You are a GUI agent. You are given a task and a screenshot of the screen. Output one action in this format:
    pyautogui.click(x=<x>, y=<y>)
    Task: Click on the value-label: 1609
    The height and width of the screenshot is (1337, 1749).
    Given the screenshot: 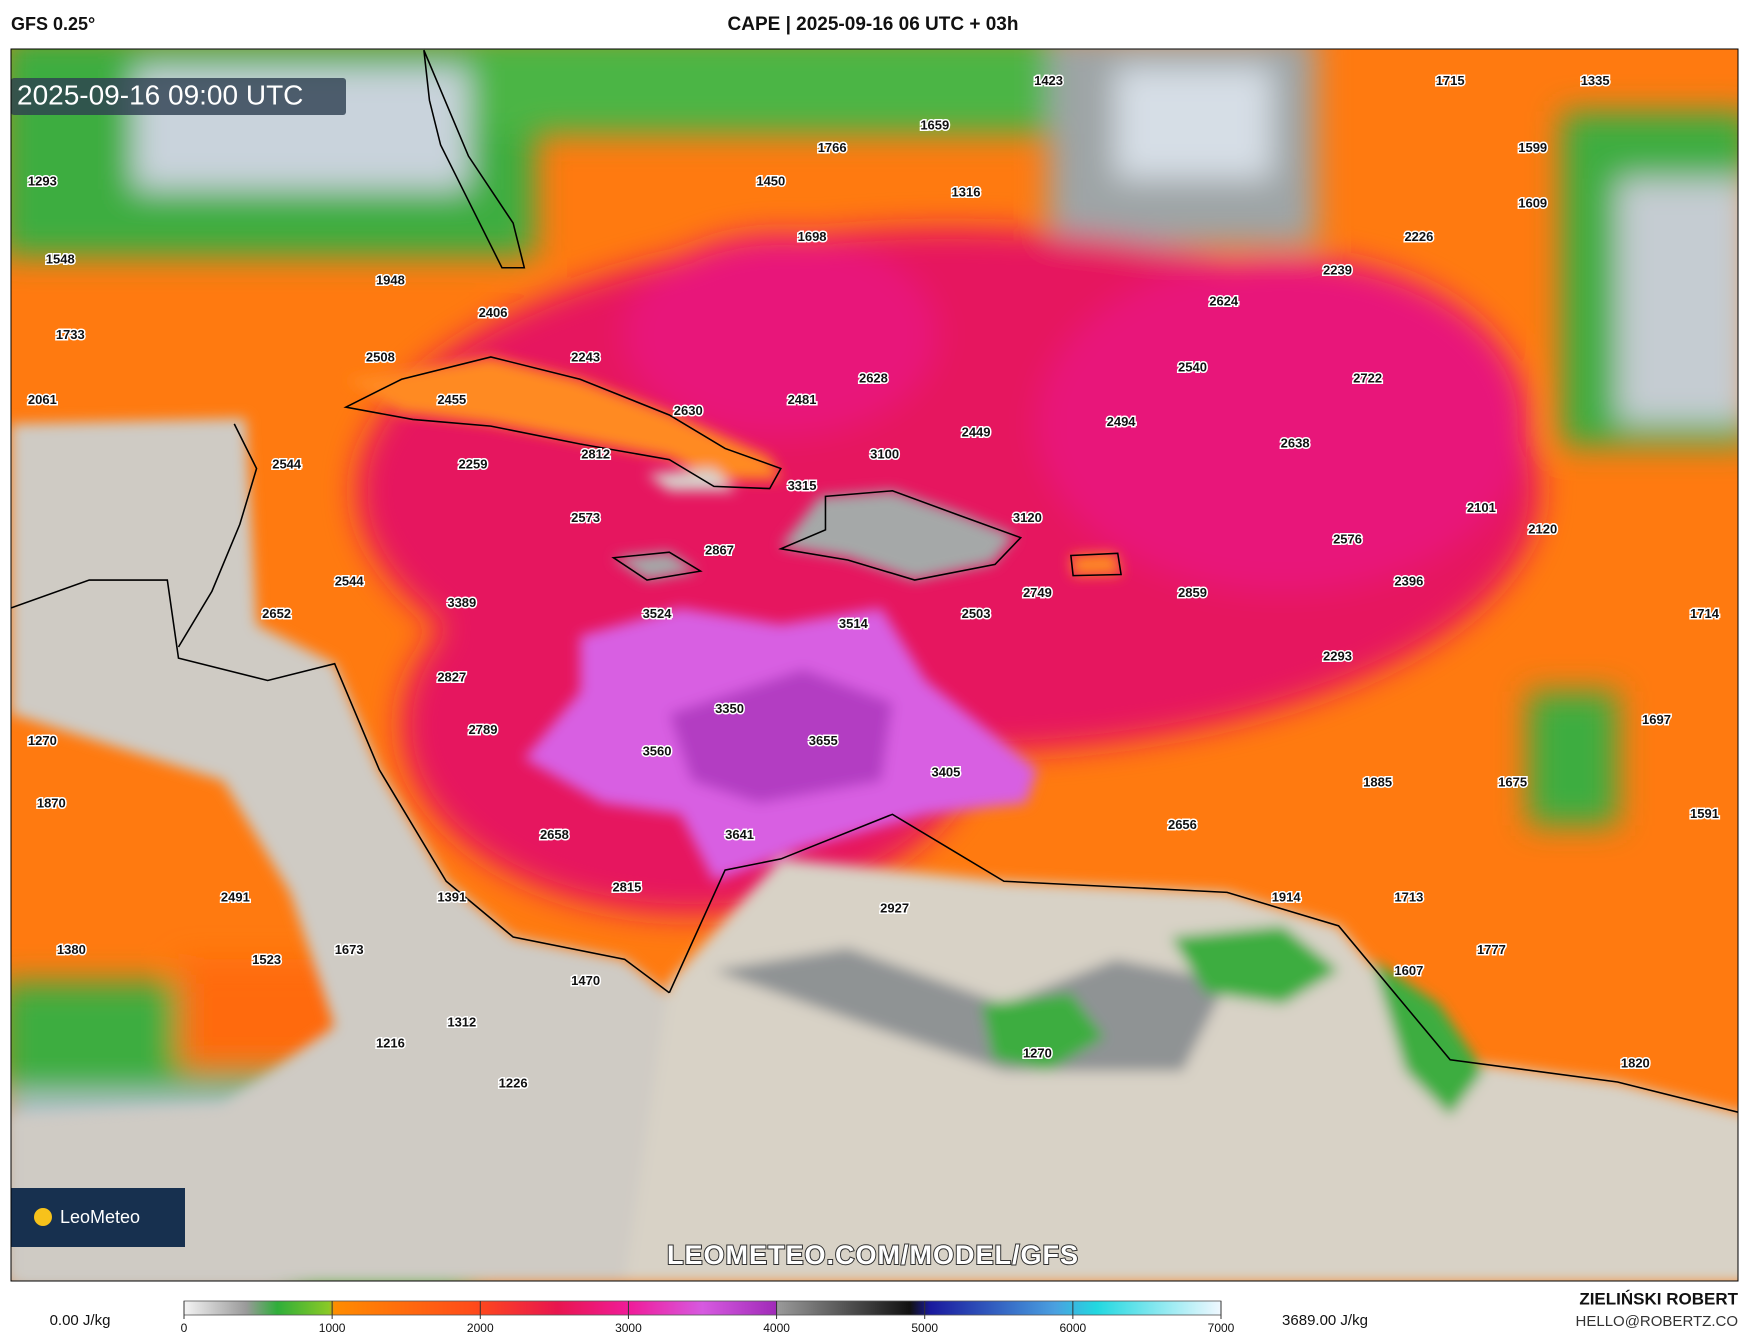 What is the action you would take?
    pyautogui.click(x=1532, y=203)
    